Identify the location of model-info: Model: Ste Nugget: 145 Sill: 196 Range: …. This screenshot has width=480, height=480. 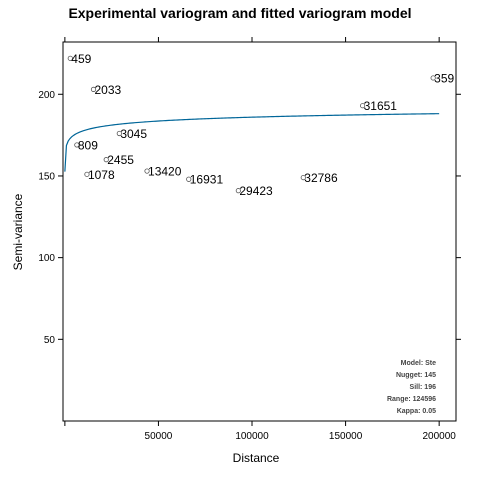
(411, 387).